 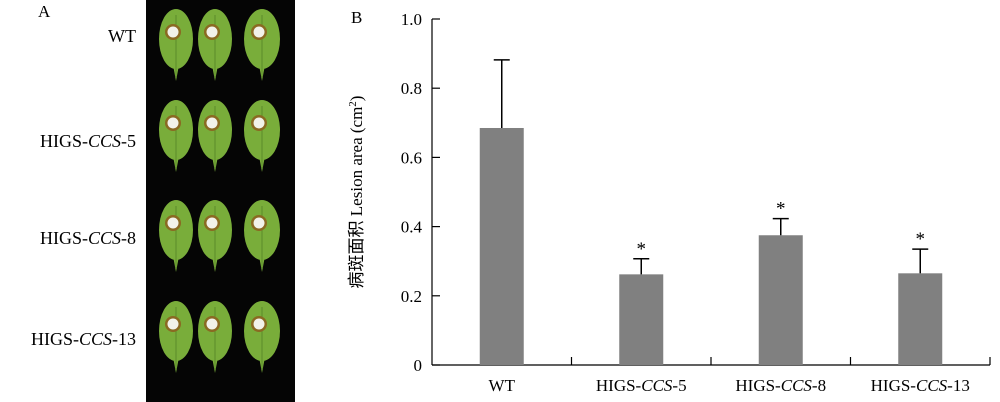 What do you see at coordinates (502, 385) in the screenshot?
I see `x-tick-label: WT` at bounding box center [502, 385].